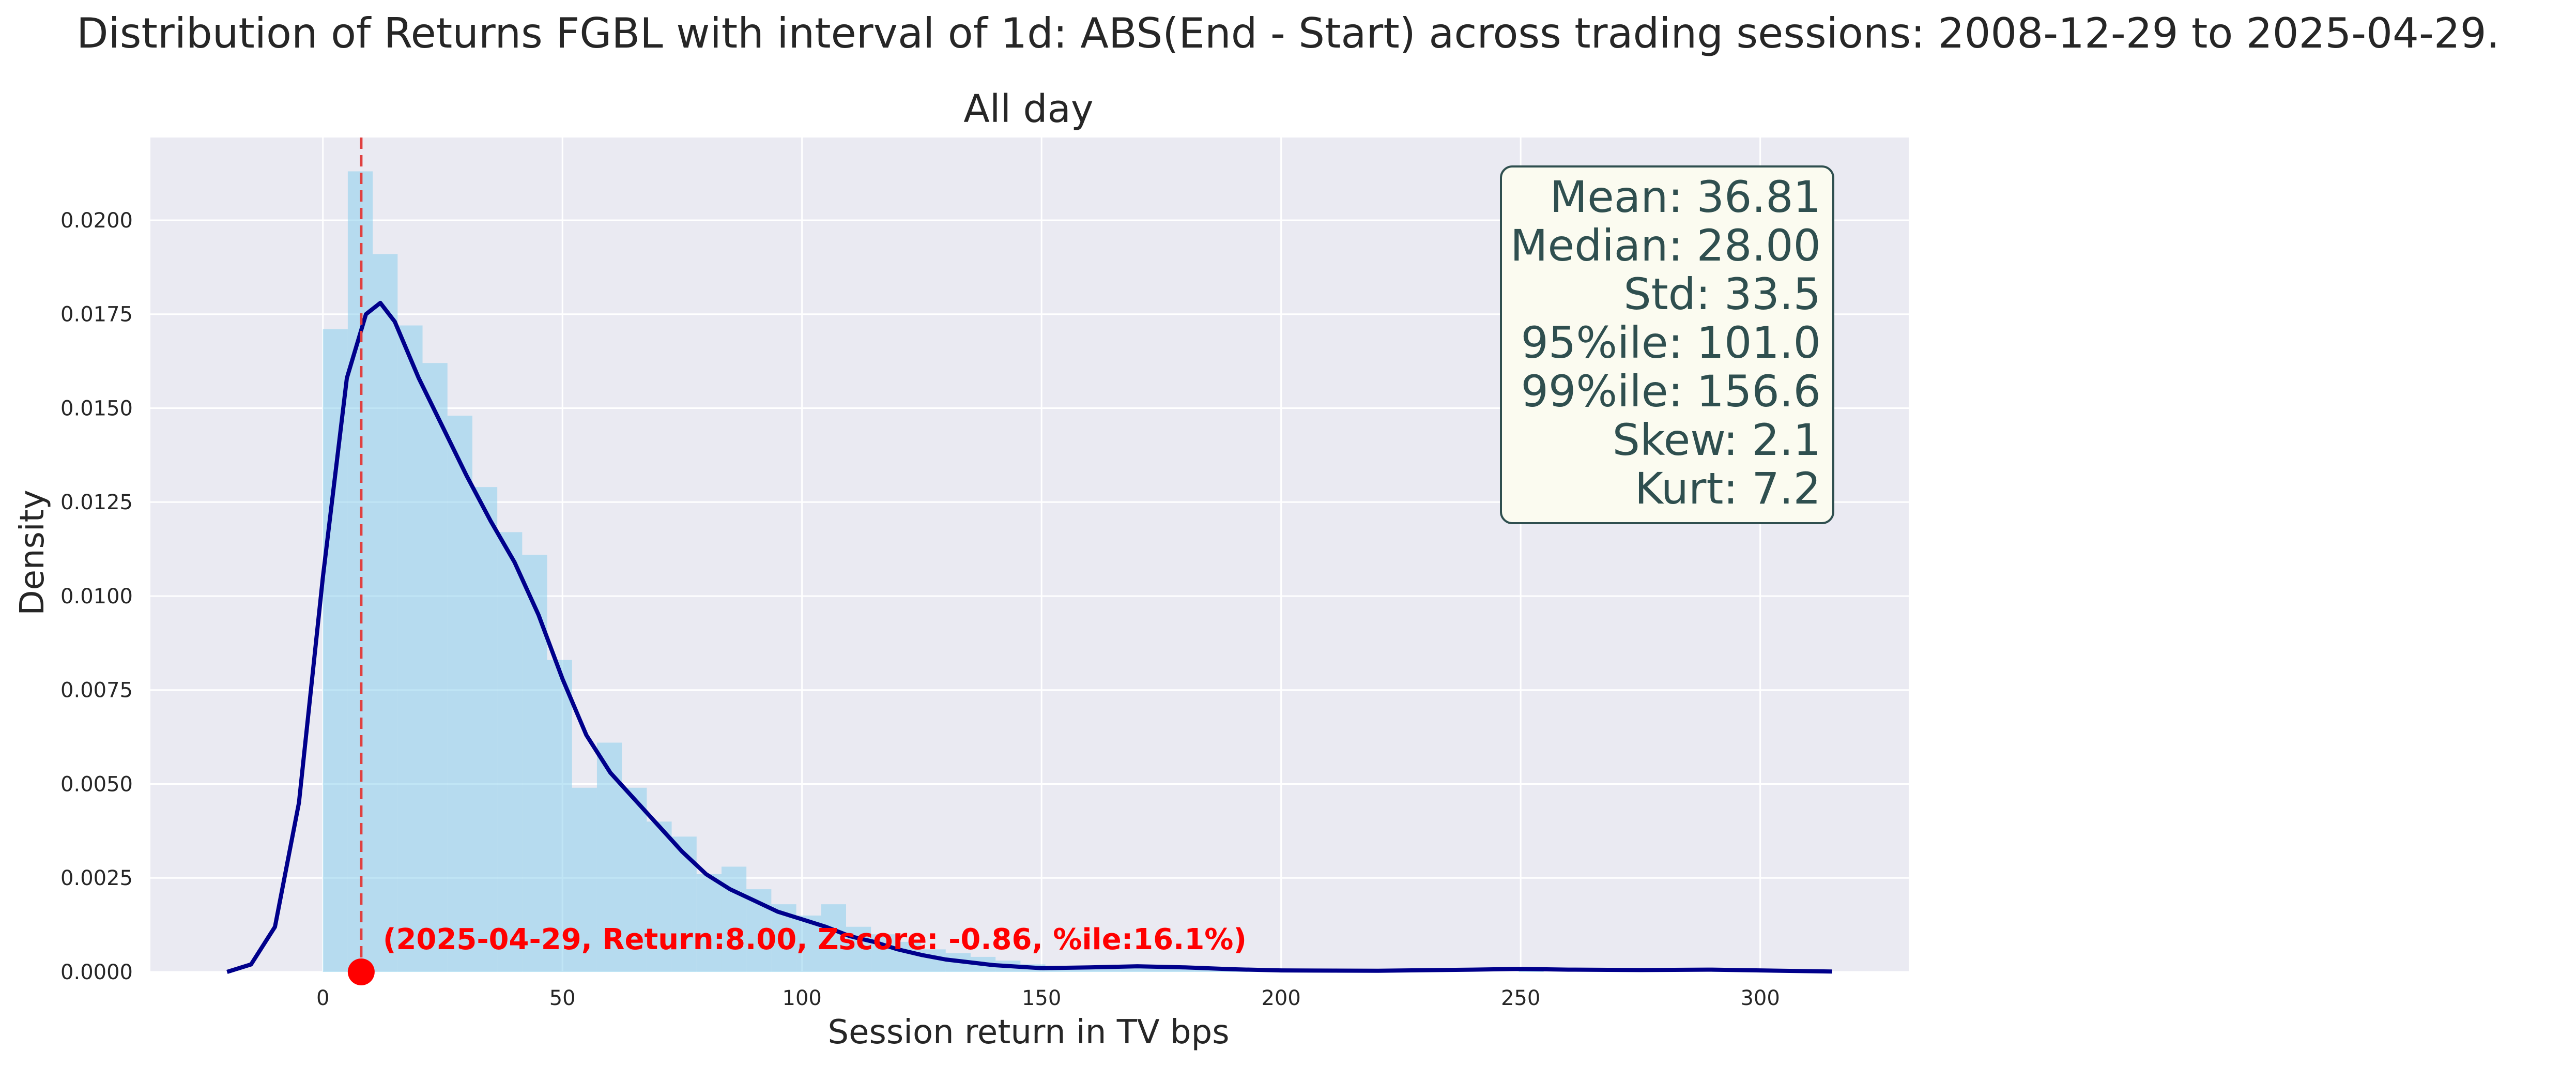 The image size is (2576, 1066). I want to click on y-tick-label: 0.0125, so click(97, 502).